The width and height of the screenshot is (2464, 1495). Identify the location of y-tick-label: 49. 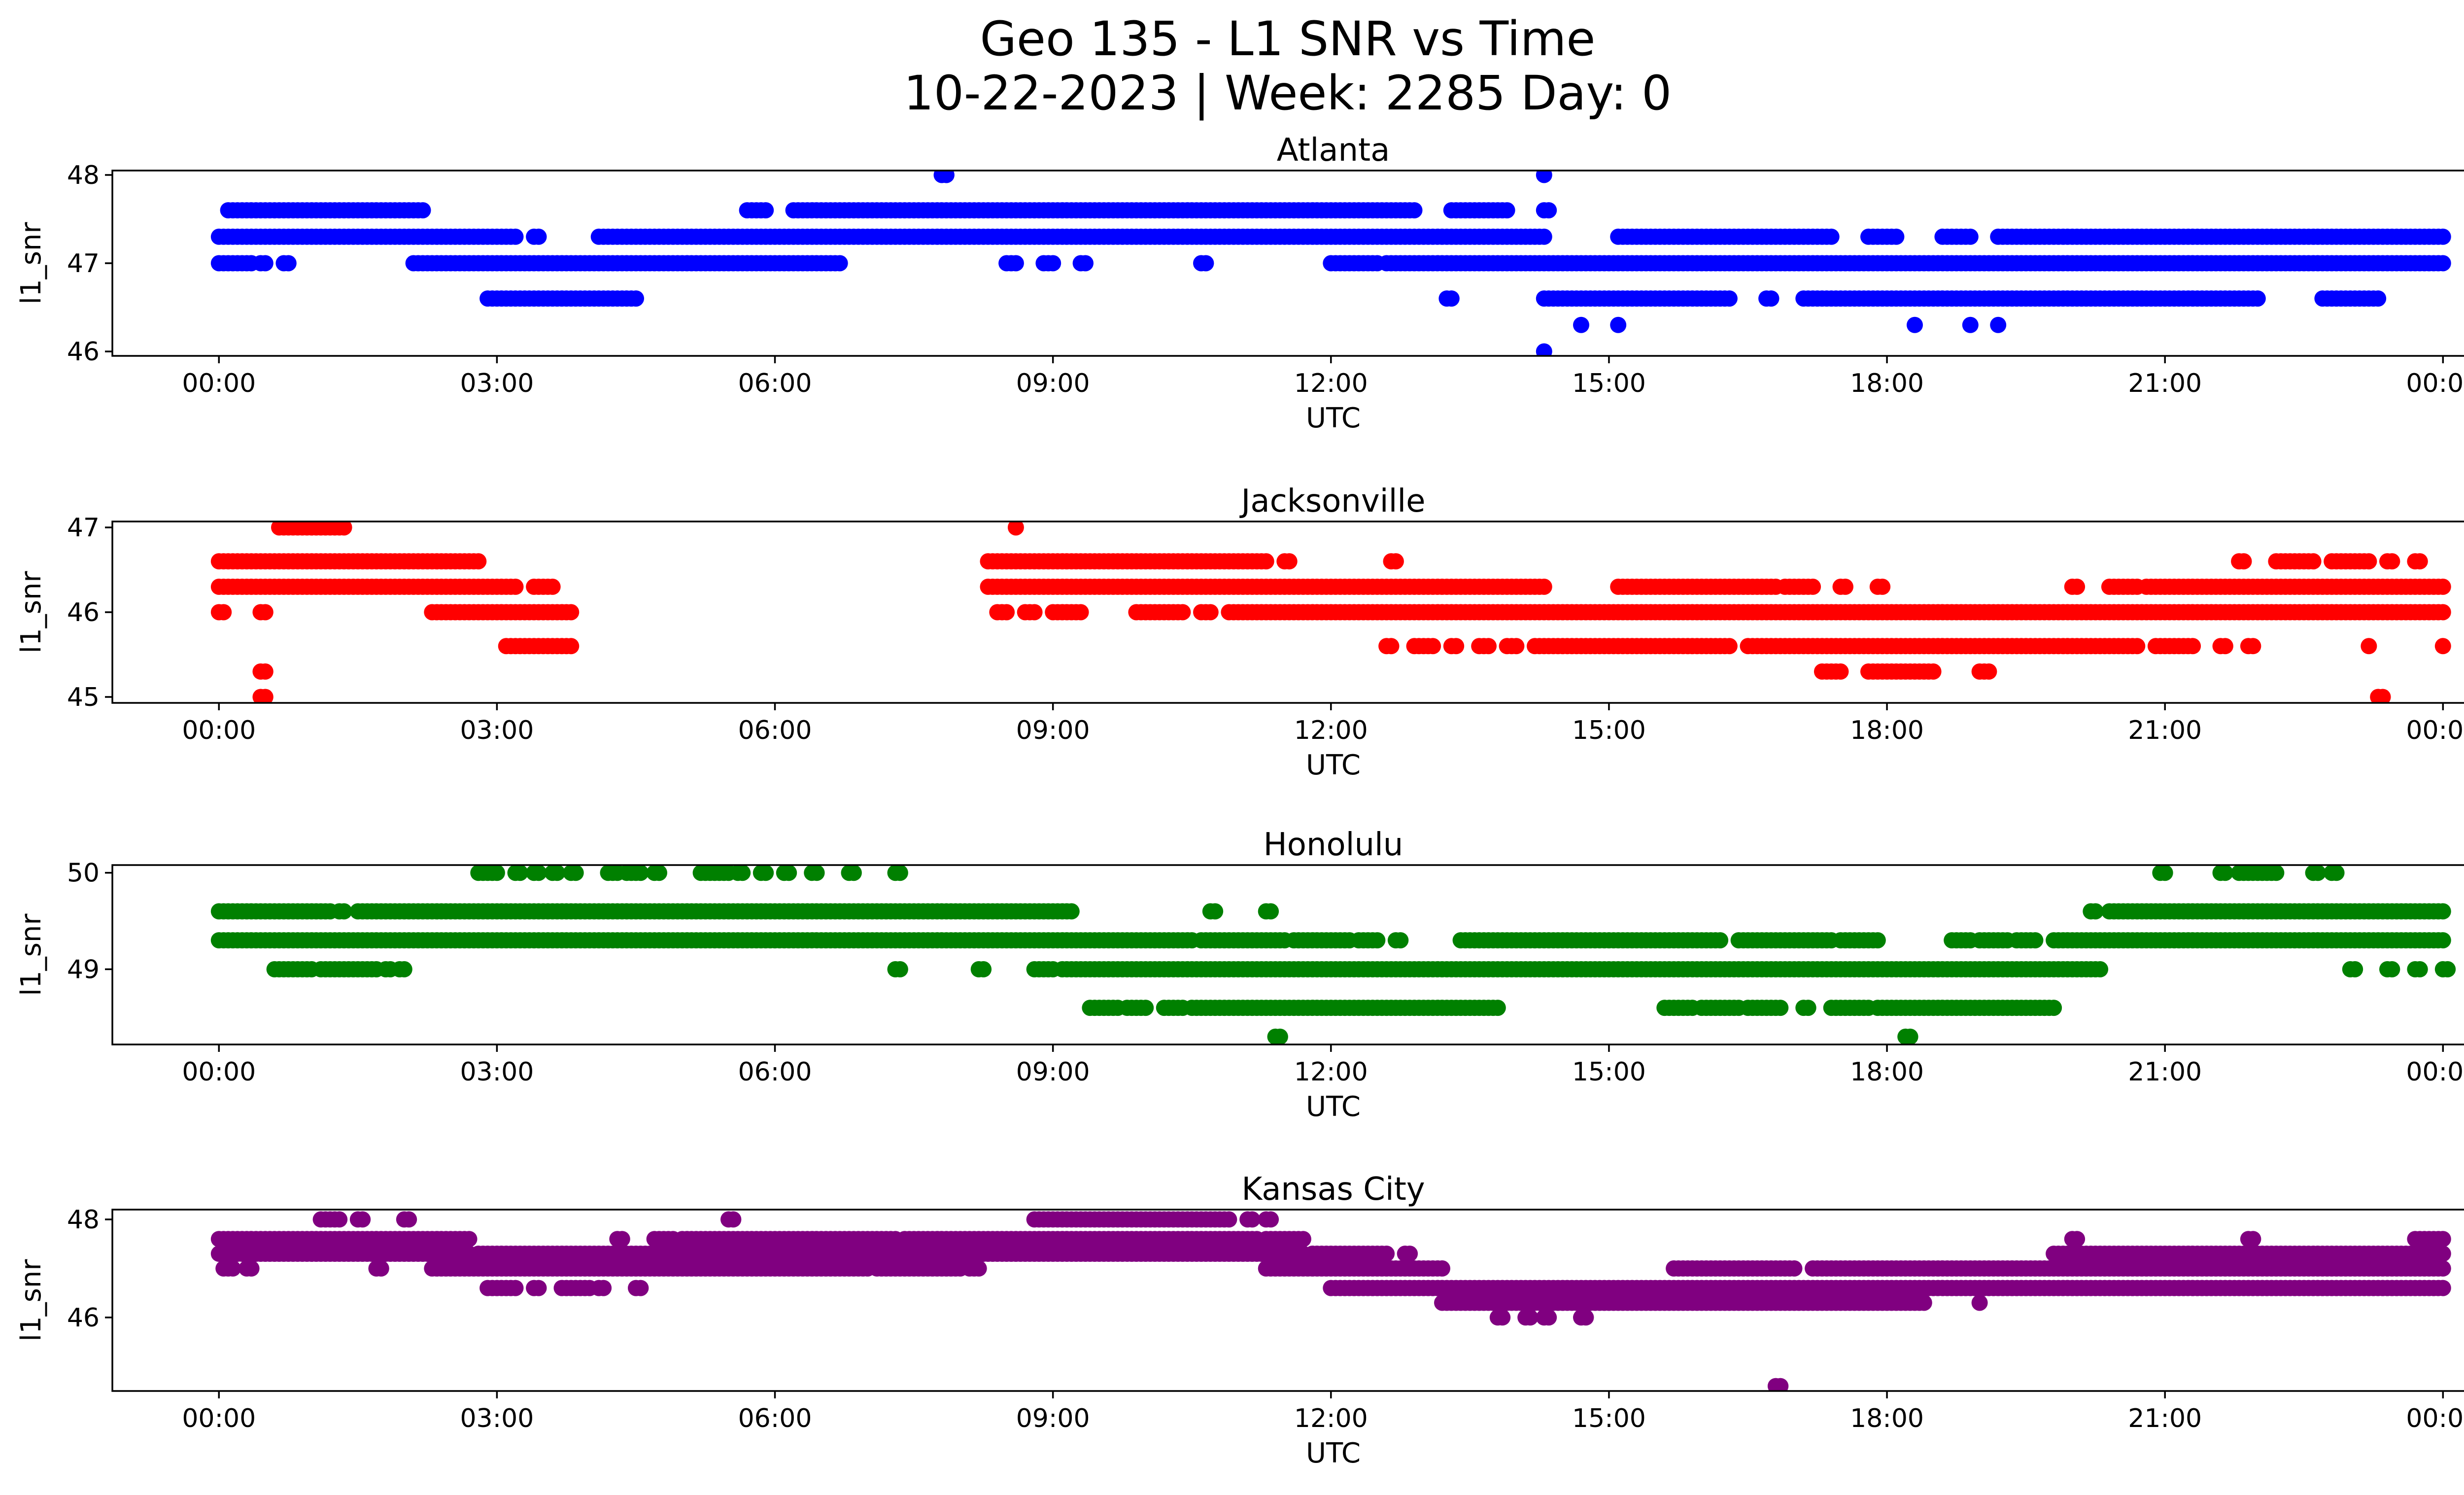
(83, 969).